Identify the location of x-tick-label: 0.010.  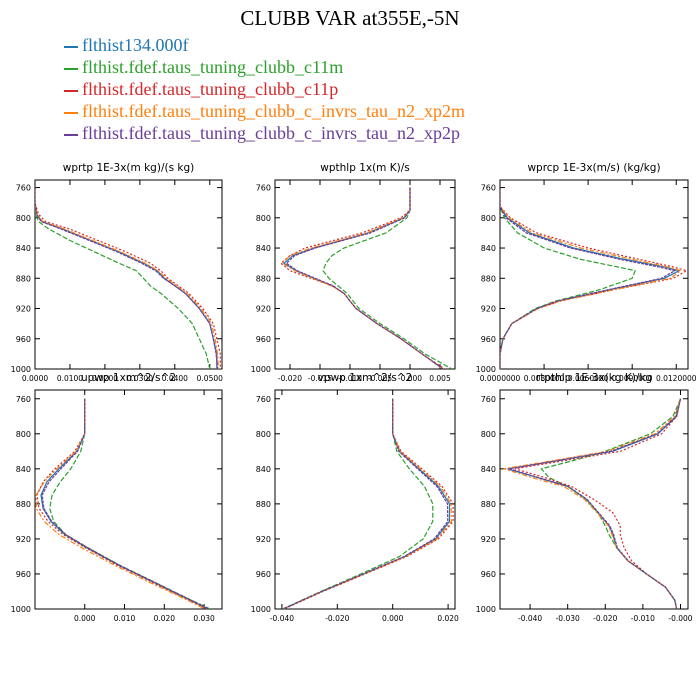
(125, 618).